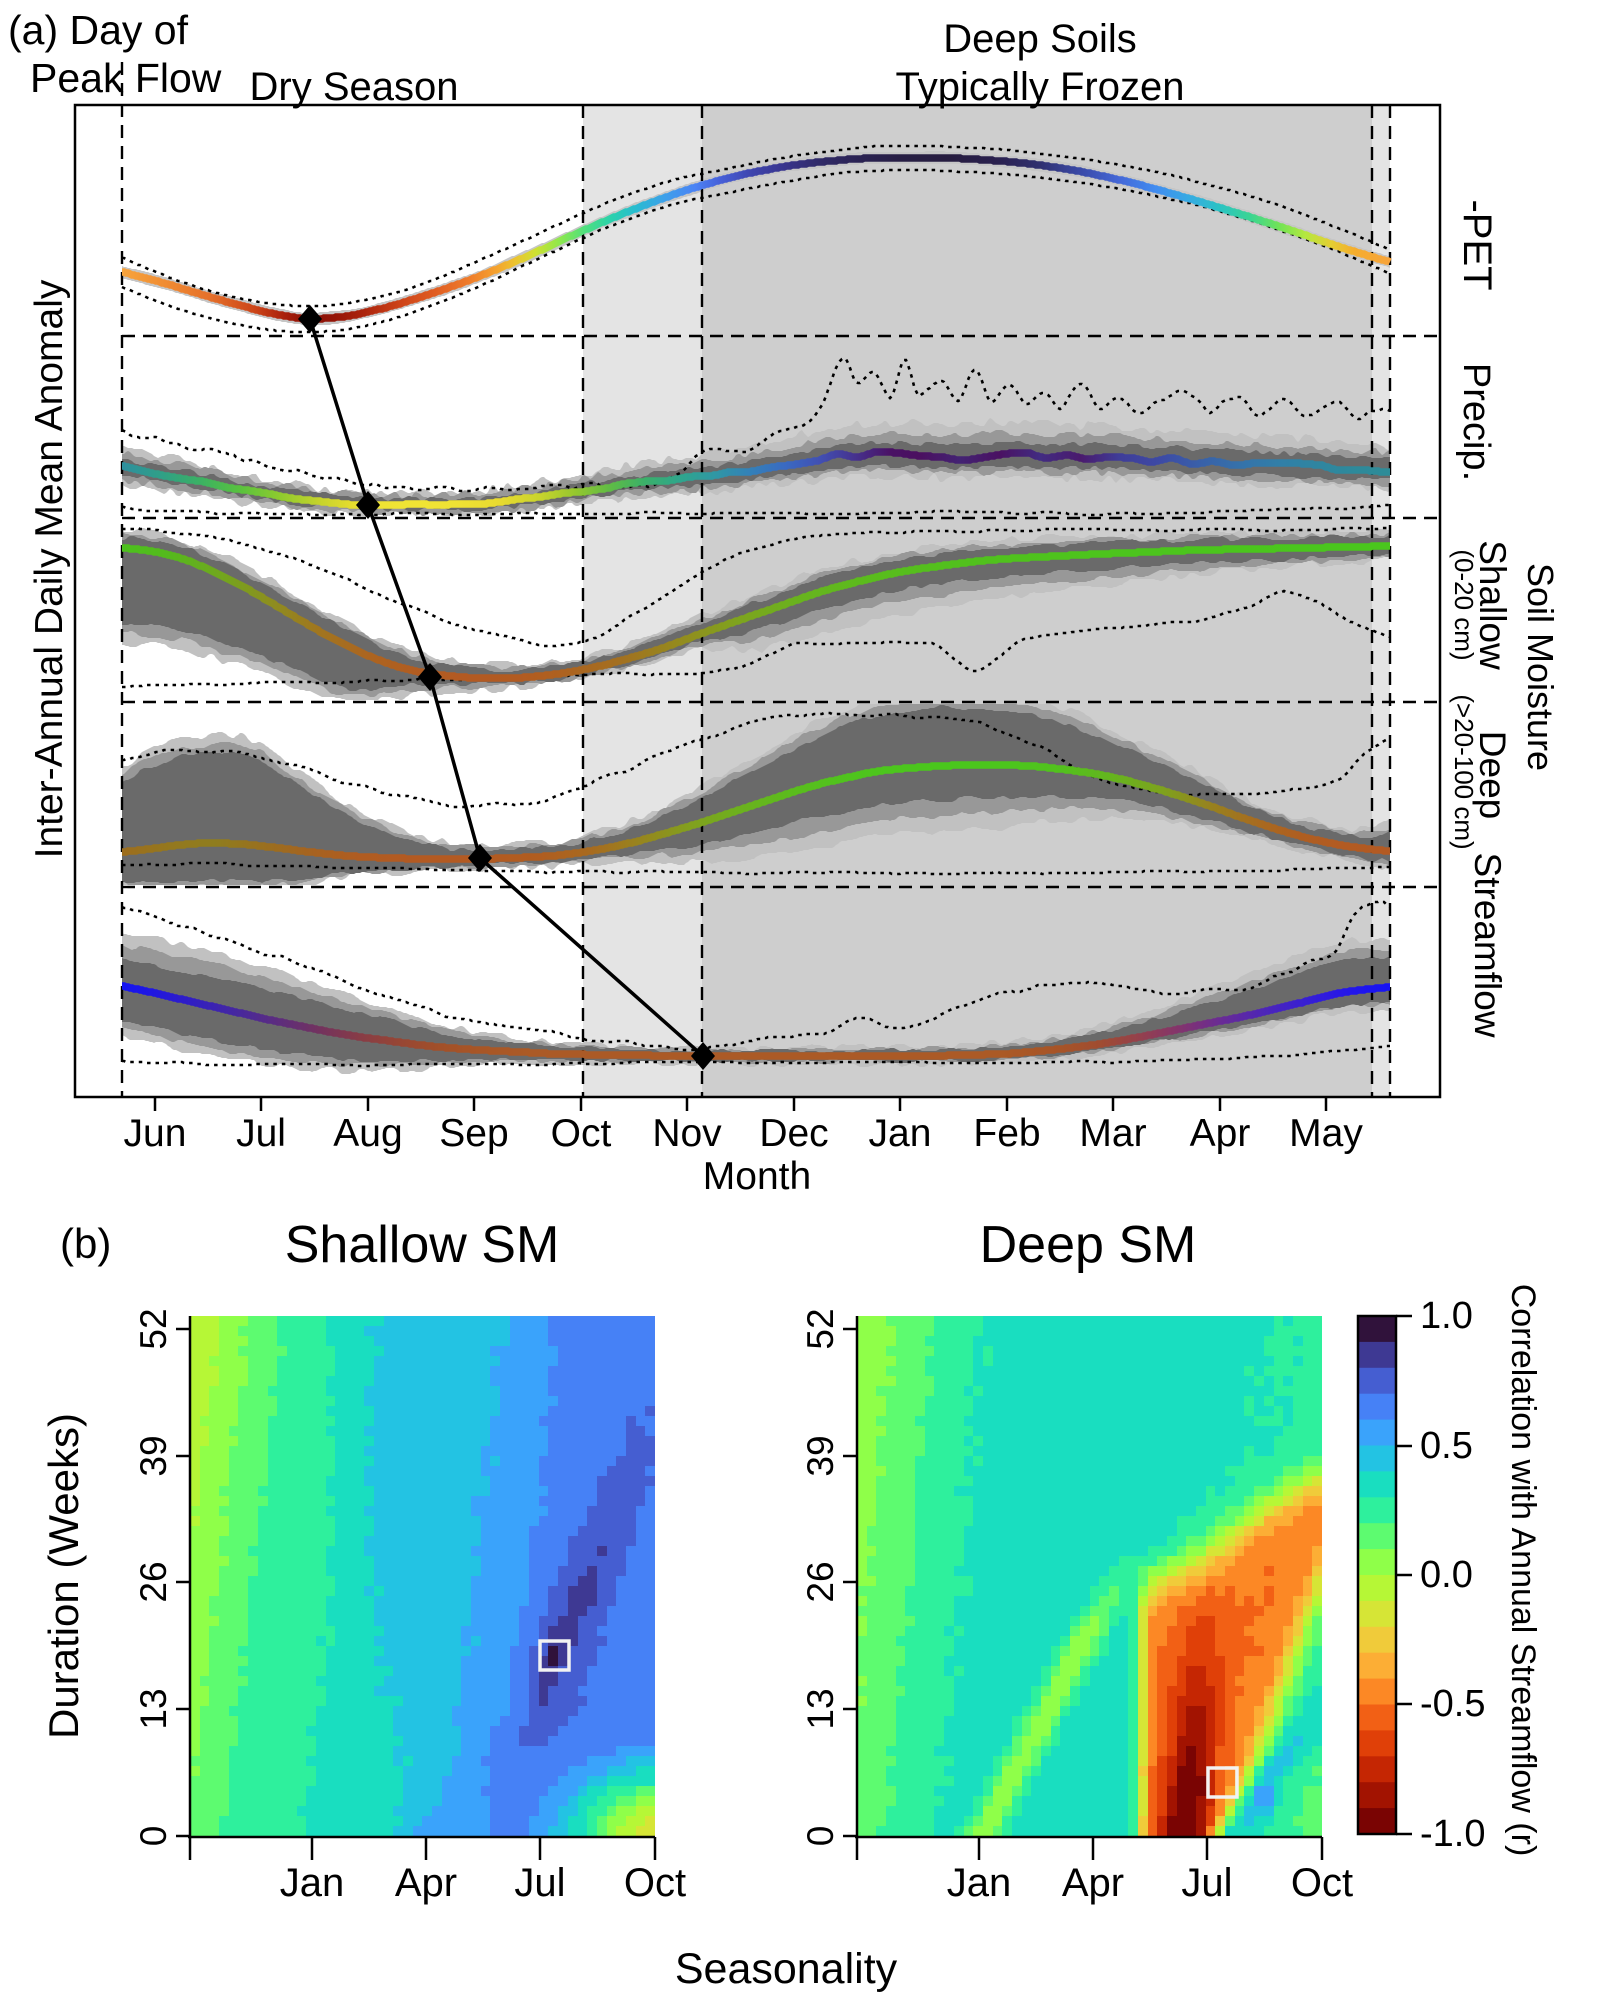  What do you see at coordinates (1452, 1834) in the screenshot?
I see `svg-text: -1.0` at bounding box center [1452, 1834].